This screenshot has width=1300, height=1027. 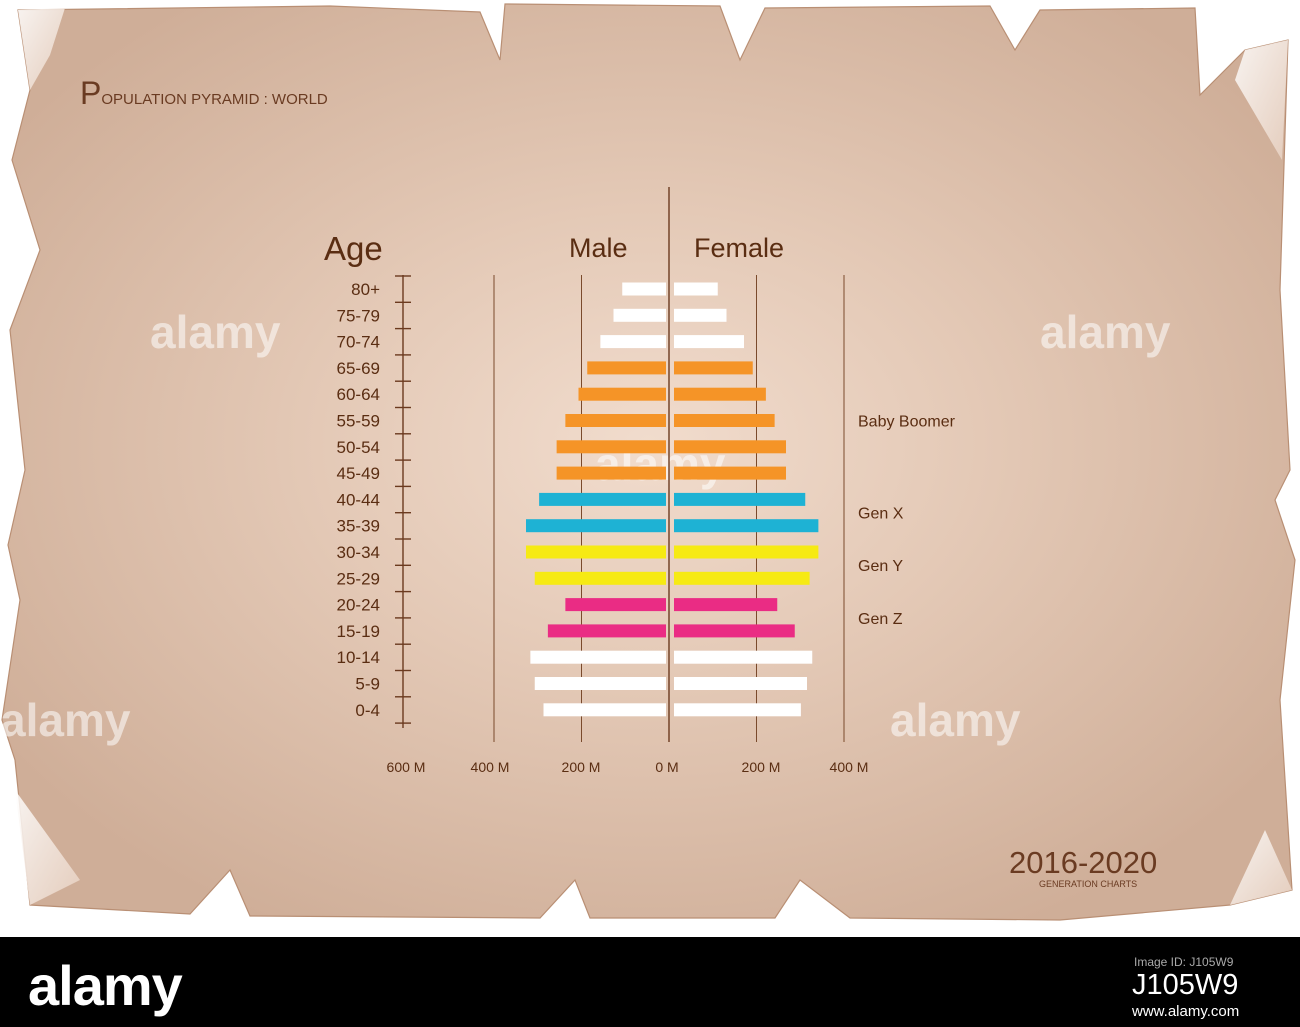 I want to click on year-range: 2016-2020, so click(x=1083, y=862).